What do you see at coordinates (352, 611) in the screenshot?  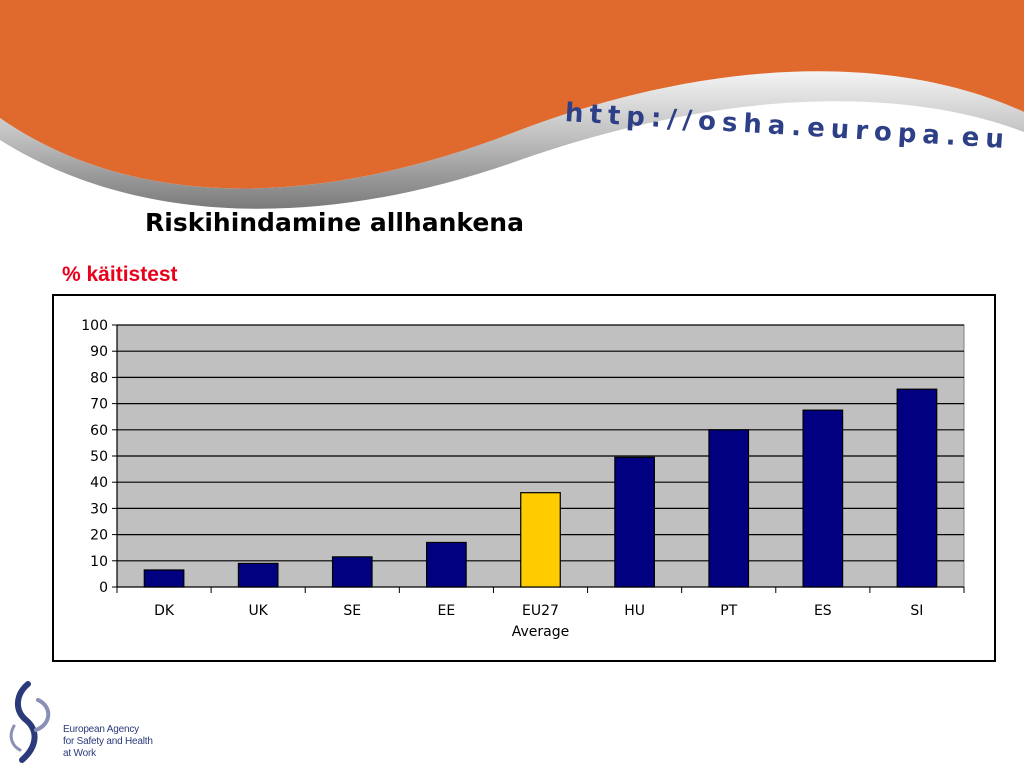 I see `x-tick-label: SE` at bounding box center [352, 611].